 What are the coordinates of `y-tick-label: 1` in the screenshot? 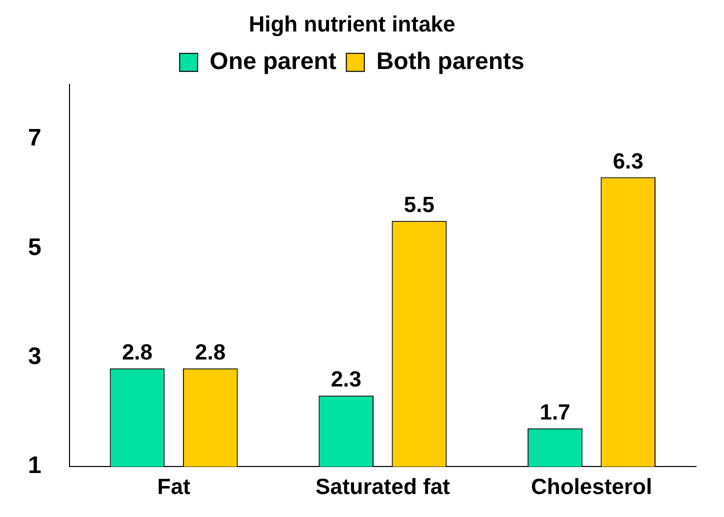 It's located at (35, 466).